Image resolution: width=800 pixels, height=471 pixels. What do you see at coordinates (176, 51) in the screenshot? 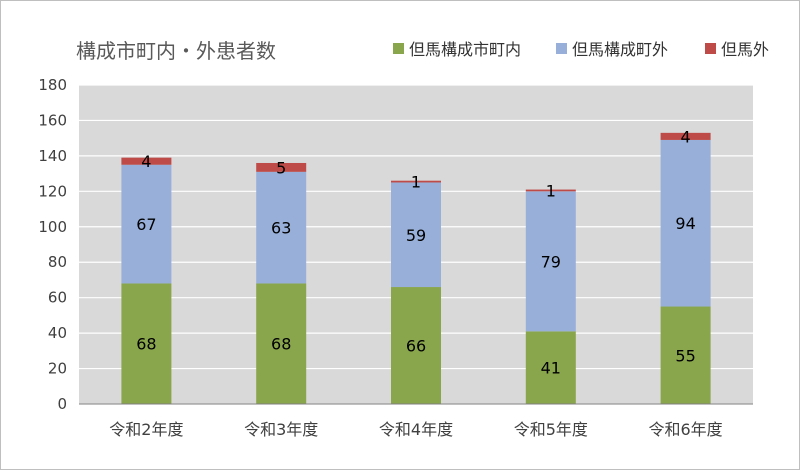
I see `chart-title: 構成市町内・外患者数` at bounding box center [176, 51].